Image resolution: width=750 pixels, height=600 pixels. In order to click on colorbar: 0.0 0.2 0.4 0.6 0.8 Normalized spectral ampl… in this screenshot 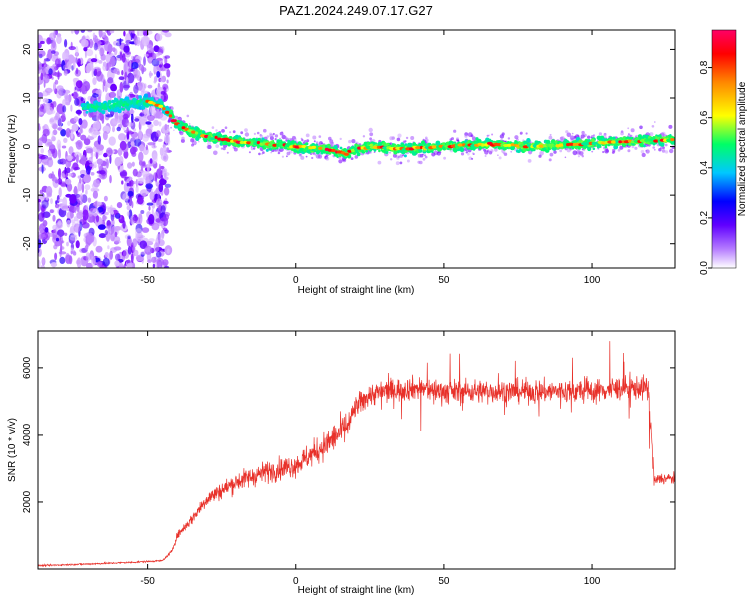, I will do `click(723, 152)`.